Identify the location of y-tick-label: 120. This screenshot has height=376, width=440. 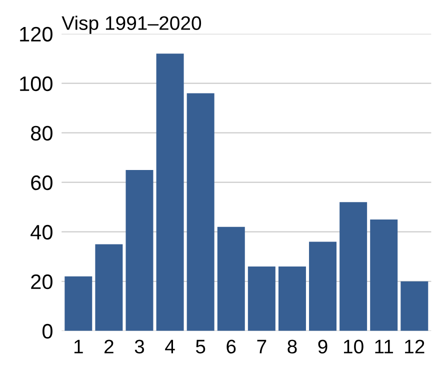
(36, 34).